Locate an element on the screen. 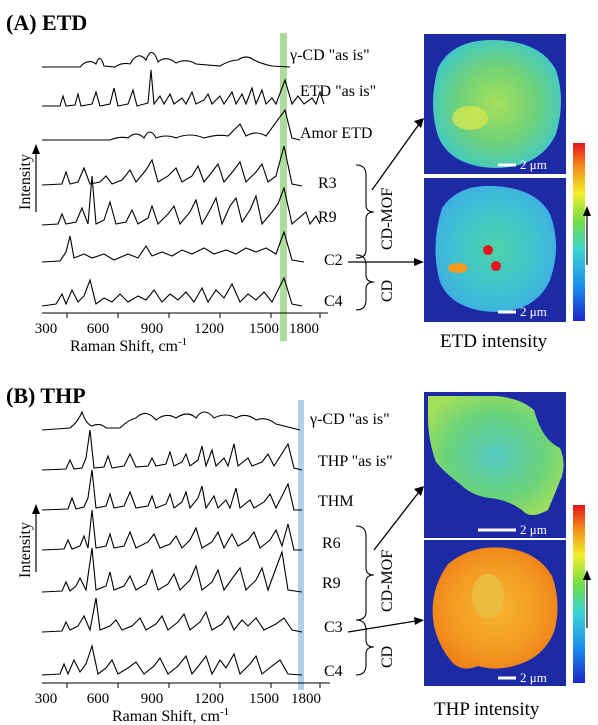 This screenshot has width=598, height=725. panel-b-map-caption: THP intensity is located at coordinates (487, 709).